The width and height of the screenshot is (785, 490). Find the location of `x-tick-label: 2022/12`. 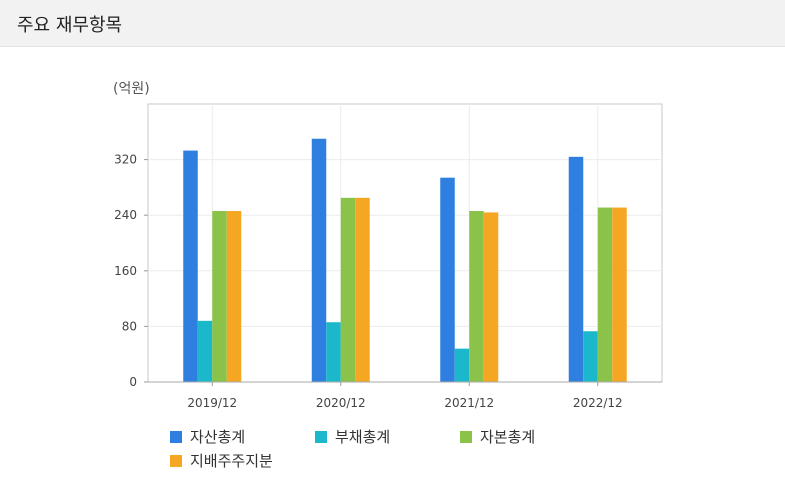

x-tick-label: 2022/12 is located at coordinates (598, 403).